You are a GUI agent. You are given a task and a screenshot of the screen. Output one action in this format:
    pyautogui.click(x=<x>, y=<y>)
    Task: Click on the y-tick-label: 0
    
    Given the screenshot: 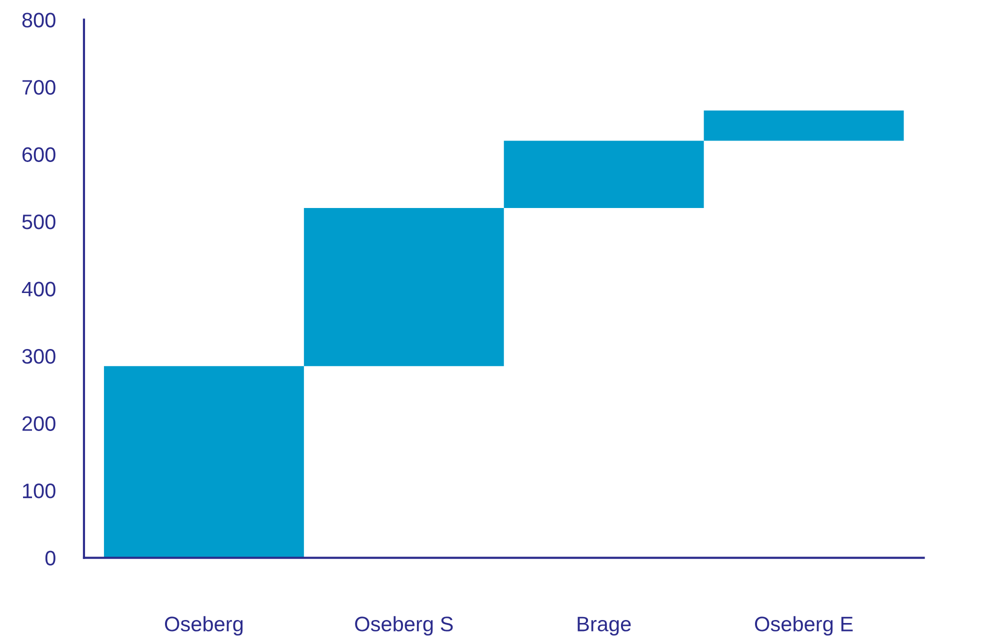 What is the action you would take?
    pyautogui.click(x=50, y=558)
    